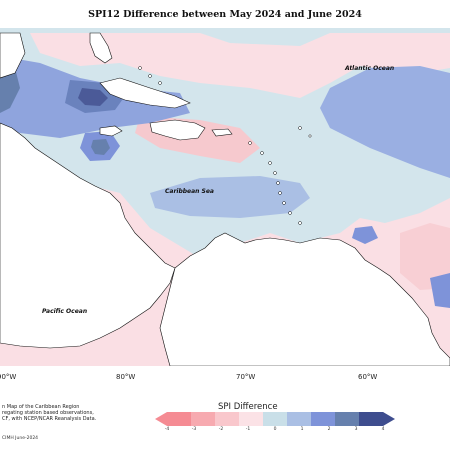  What do you see at coordinates (48, 413) in the screenshot?
I see `credit-line-2: regating station based observations,` at bounding box center [48, 413].